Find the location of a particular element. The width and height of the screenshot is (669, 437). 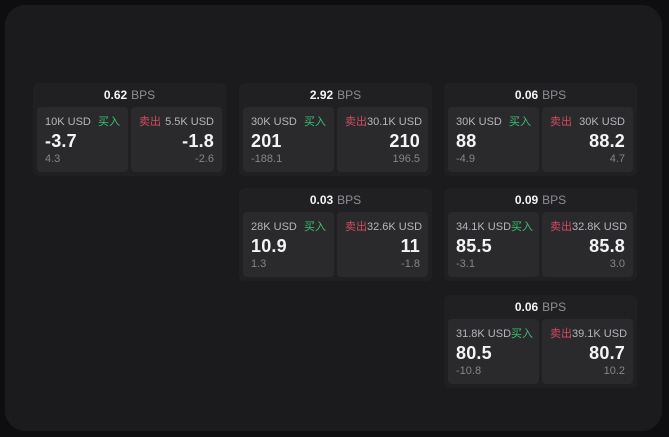

sell-sub-value: 196.5 is located at coordinates (406, 159).